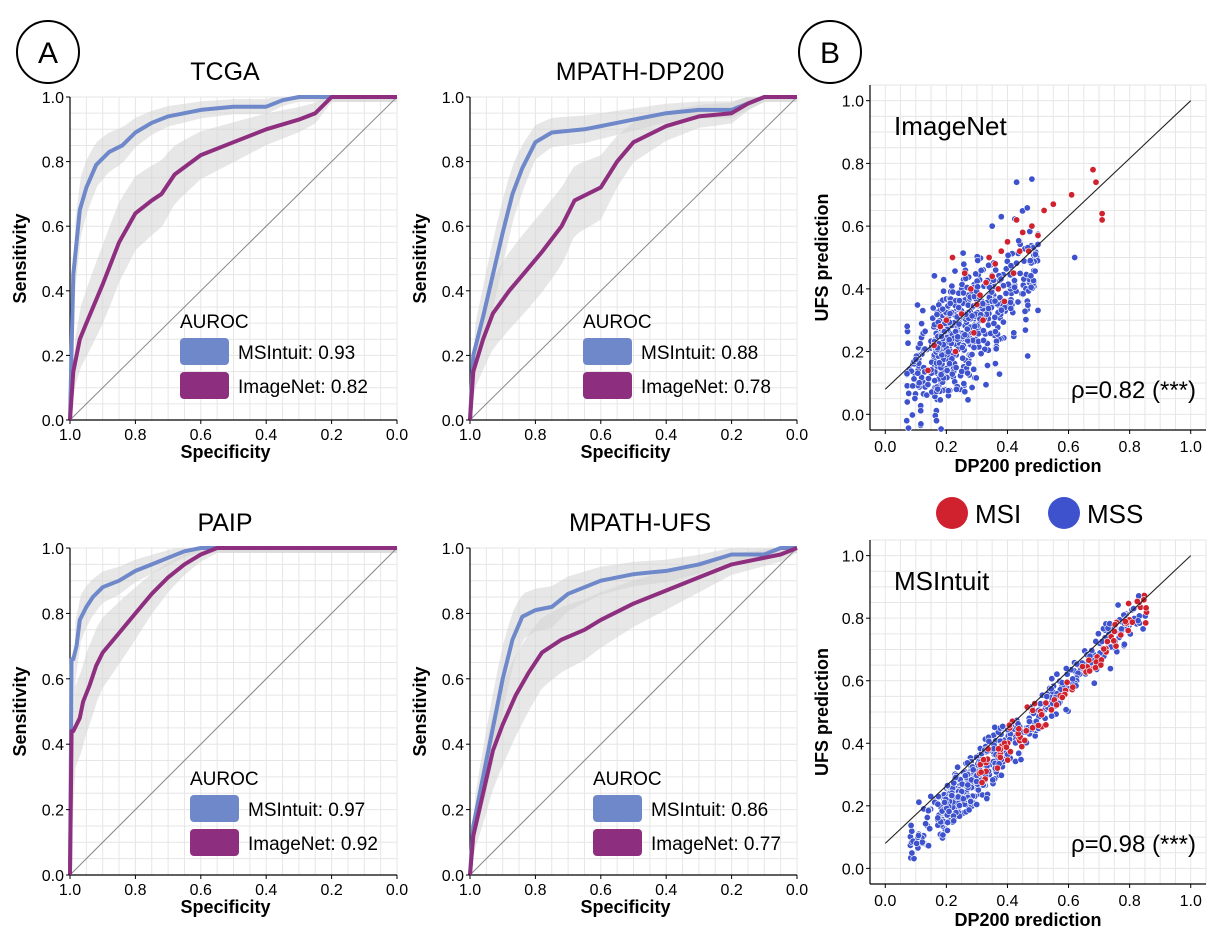 Image resolution: width=1209 pixels, height=926 pixels. I want to click on diagonal-line, so click(633, 711).